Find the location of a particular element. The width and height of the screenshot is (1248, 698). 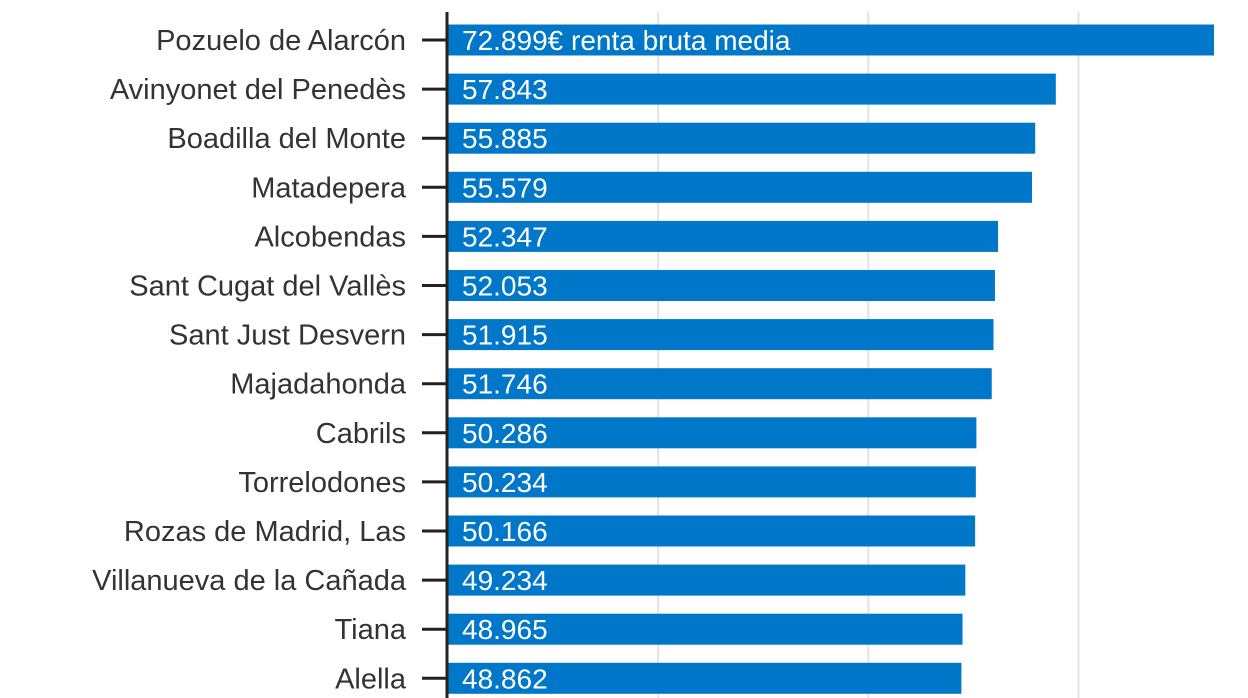

category-label: Majadahonda is located at coordinates (318, 385).